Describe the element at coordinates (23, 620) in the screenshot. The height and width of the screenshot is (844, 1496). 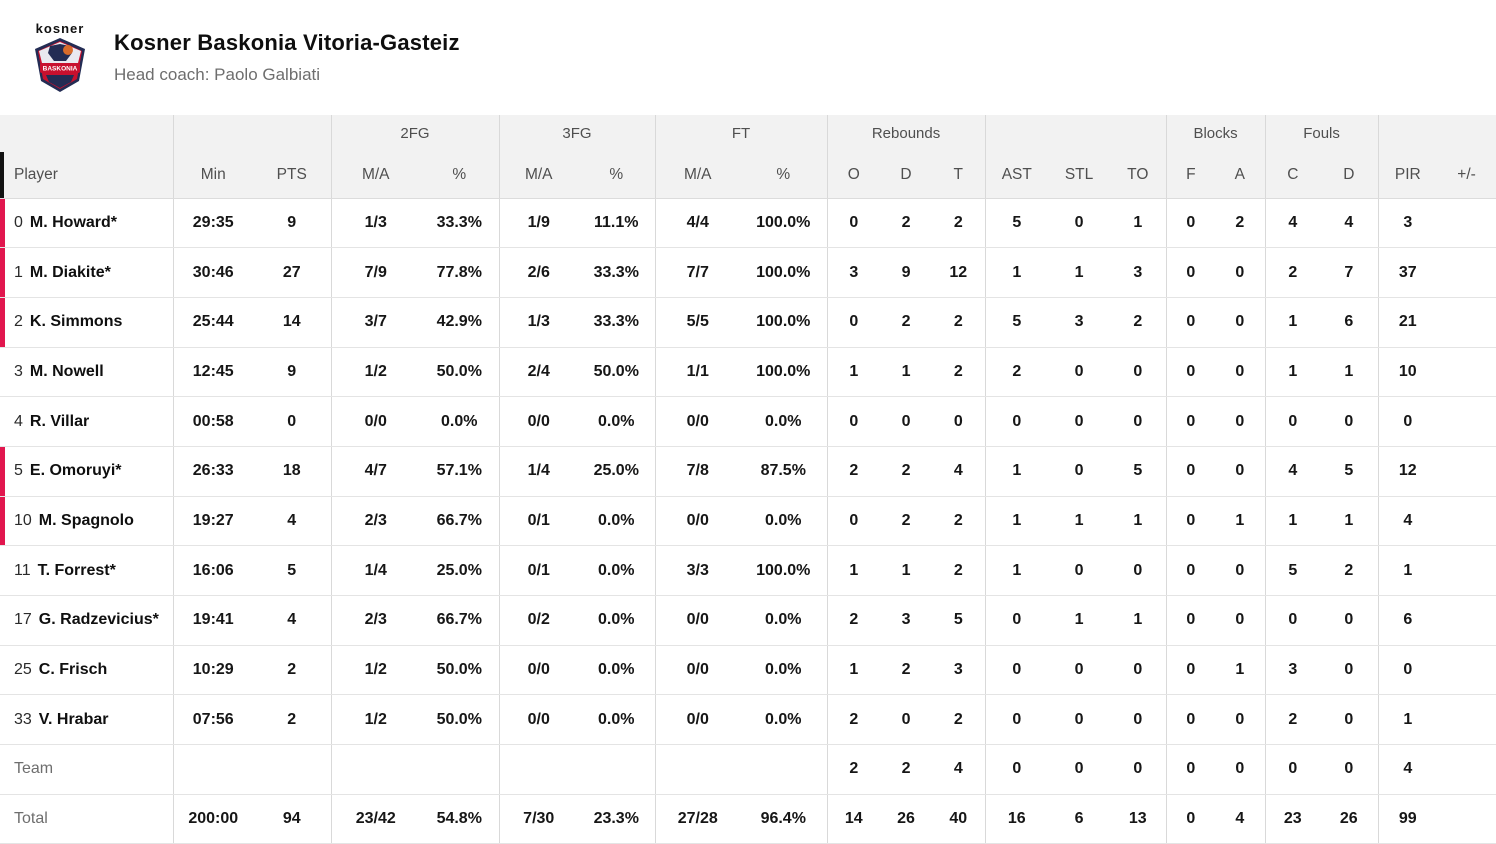
I see `jersey-number: 17` at that location.